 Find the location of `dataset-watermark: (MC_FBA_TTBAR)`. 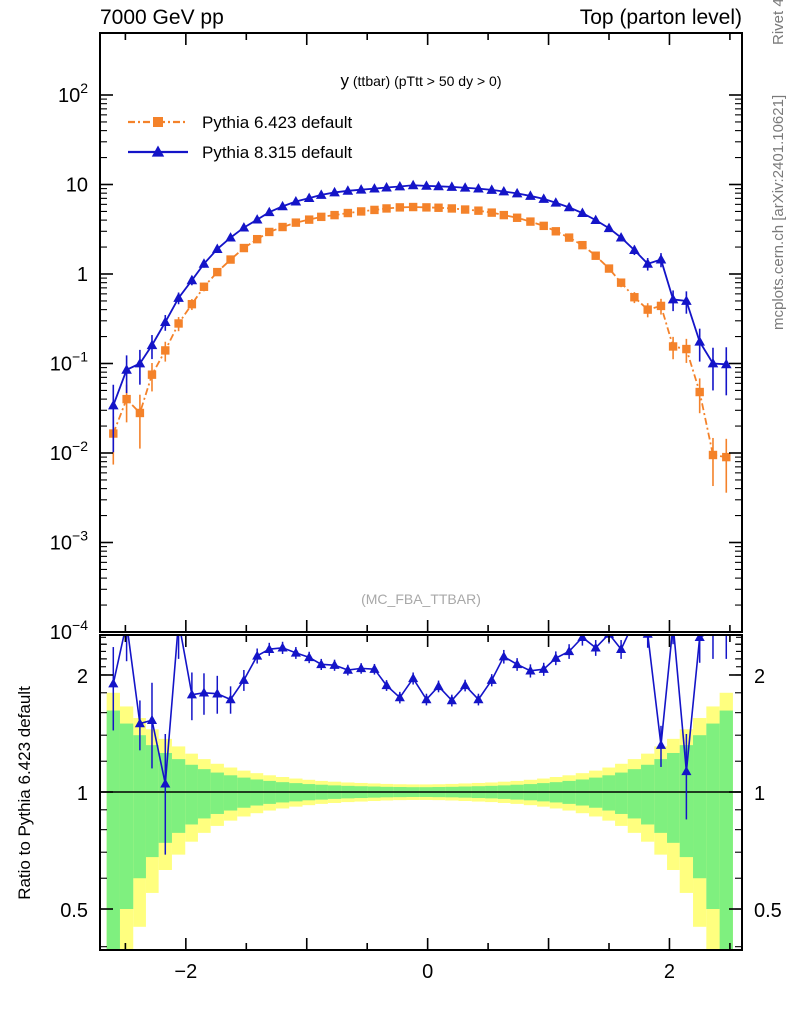

dataset-watermark: (MC_FBA_TTBAR) is located at coordinates (421, 599).